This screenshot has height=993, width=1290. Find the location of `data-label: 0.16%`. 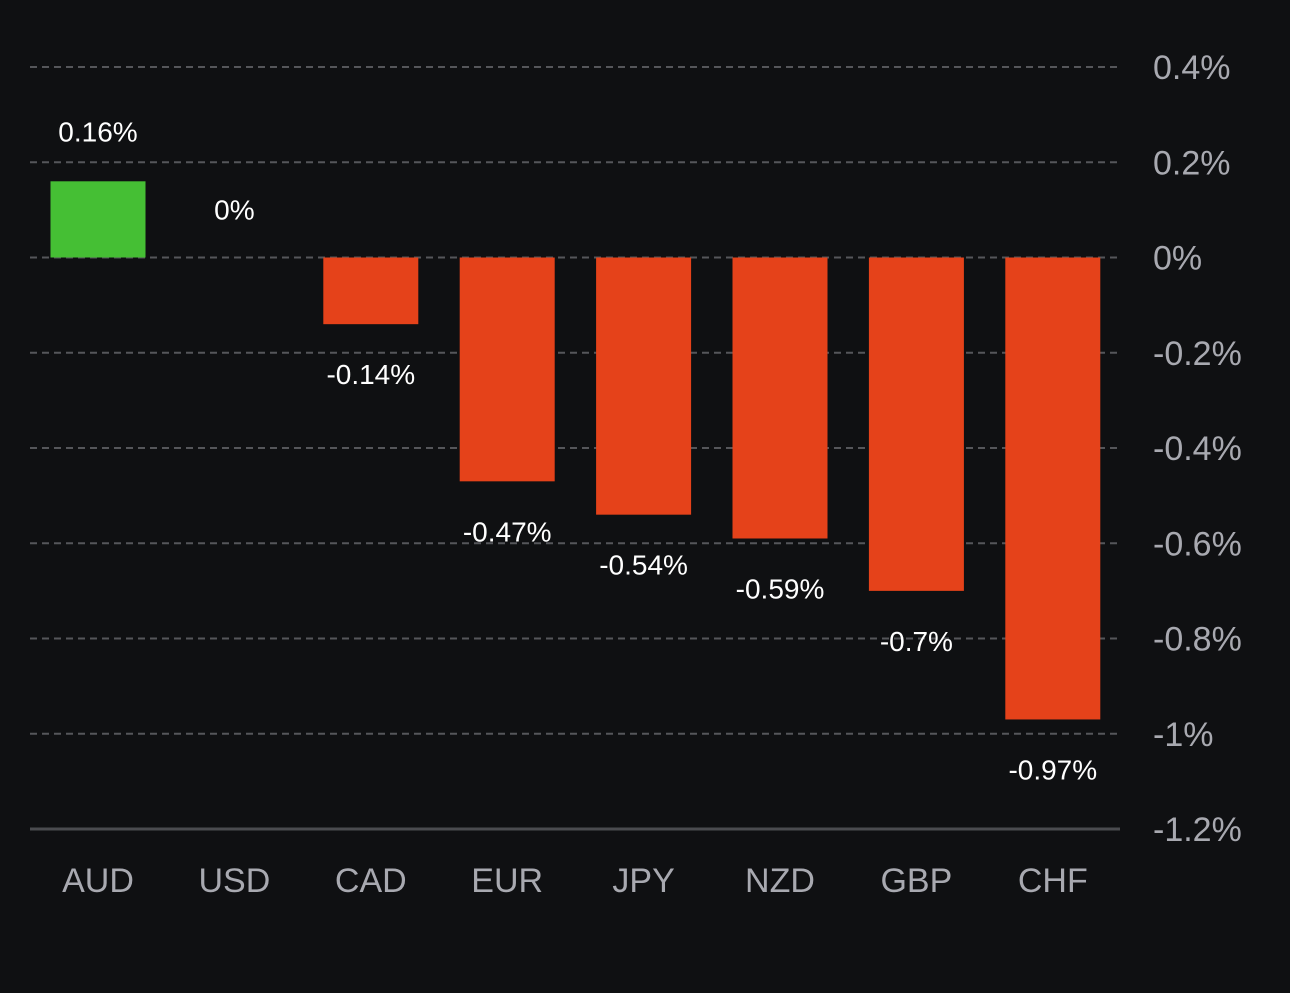

data-label: 0.16% is located at coordinates (97, 131).